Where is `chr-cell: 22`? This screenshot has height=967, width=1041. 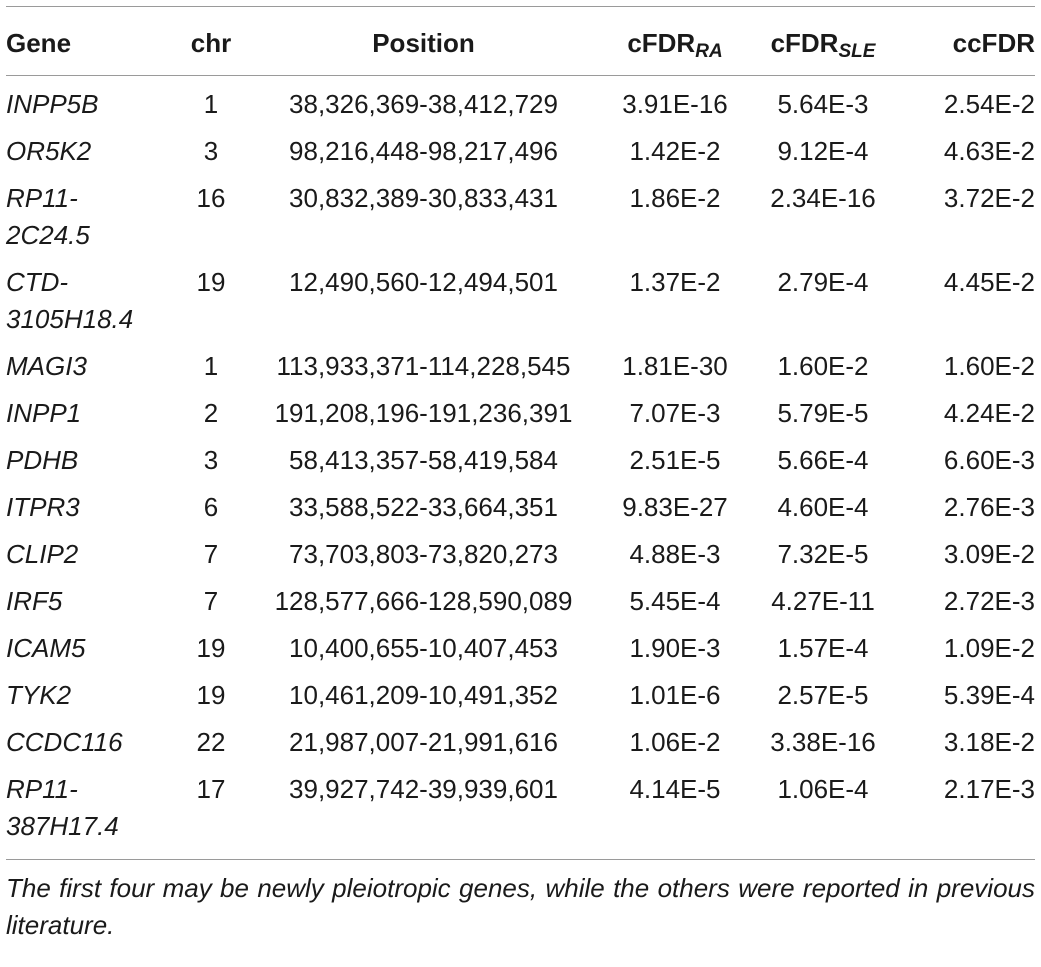
chr-cell: 22 is located at coordinates (211, 742).